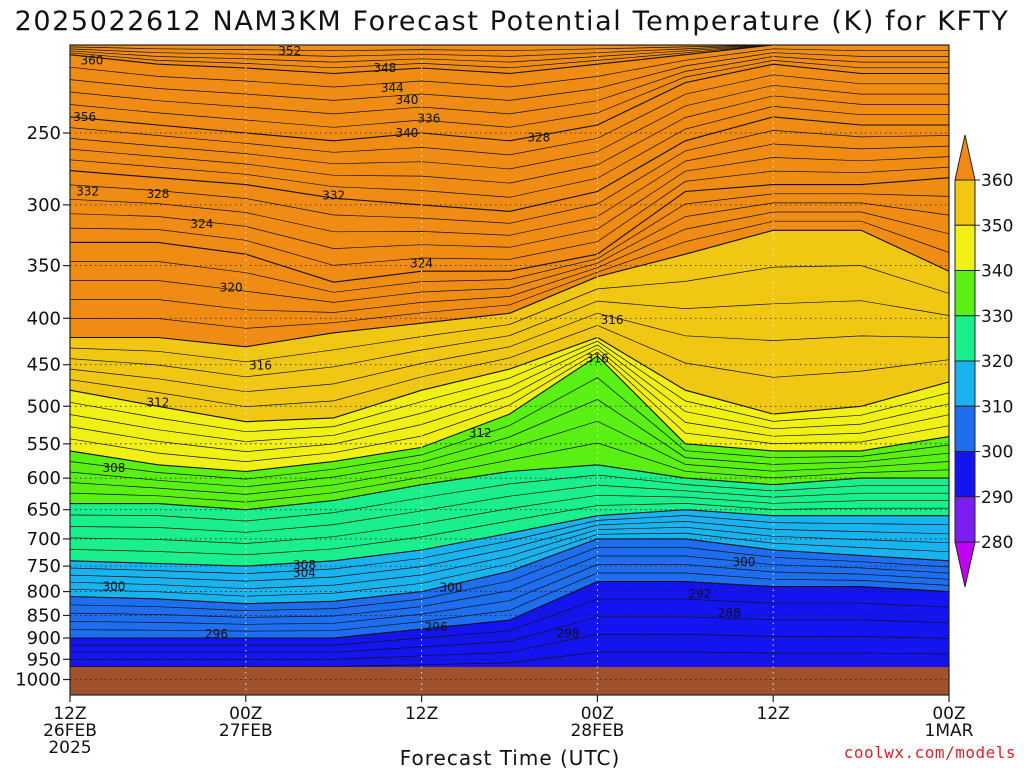 This screenshot has width=1024, height=768. I want to click on contour-label: 332, so click(87, 191).